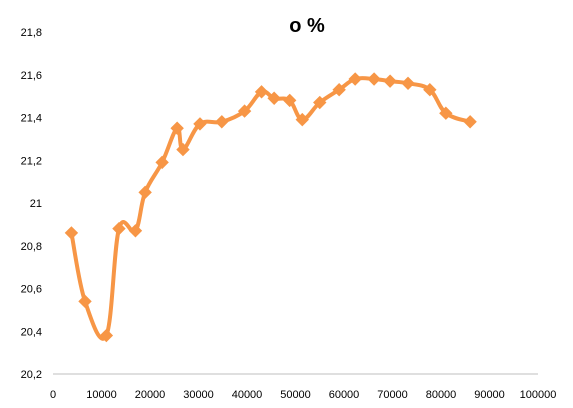 The height and width of the screenshot is (408, 573). I want to click on y-tick-label: 21,6, so click(31, 76).